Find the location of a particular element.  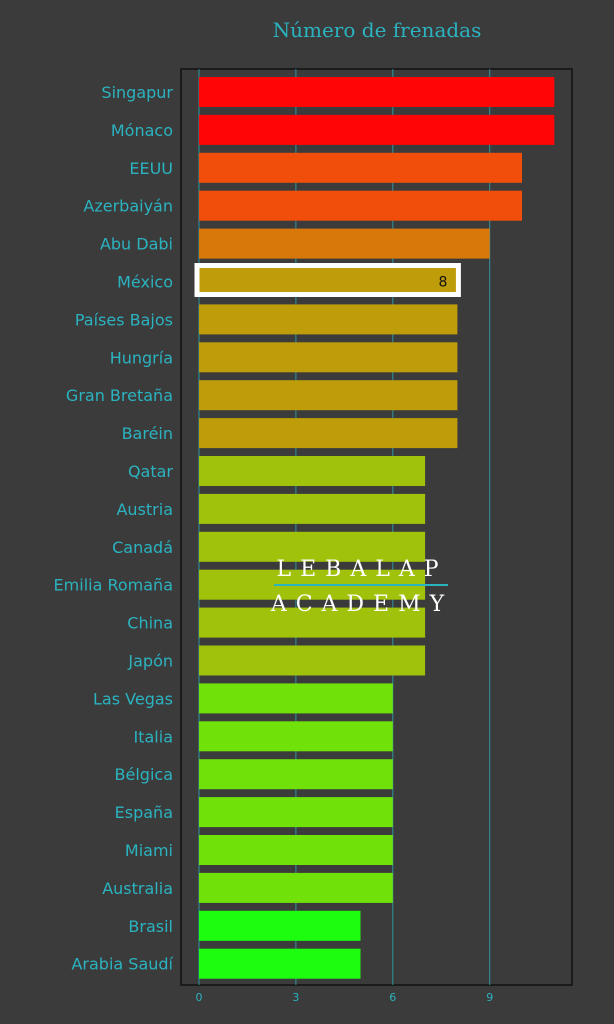

category-label: España is located at coordinates (144, 812).